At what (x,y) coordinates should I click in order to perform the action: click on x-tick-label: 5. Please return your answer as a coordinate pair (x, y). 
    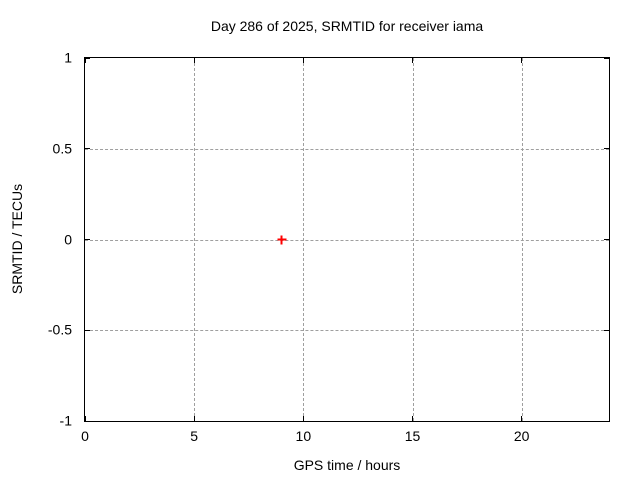
    Looking at the image, I should click on (194, 436).